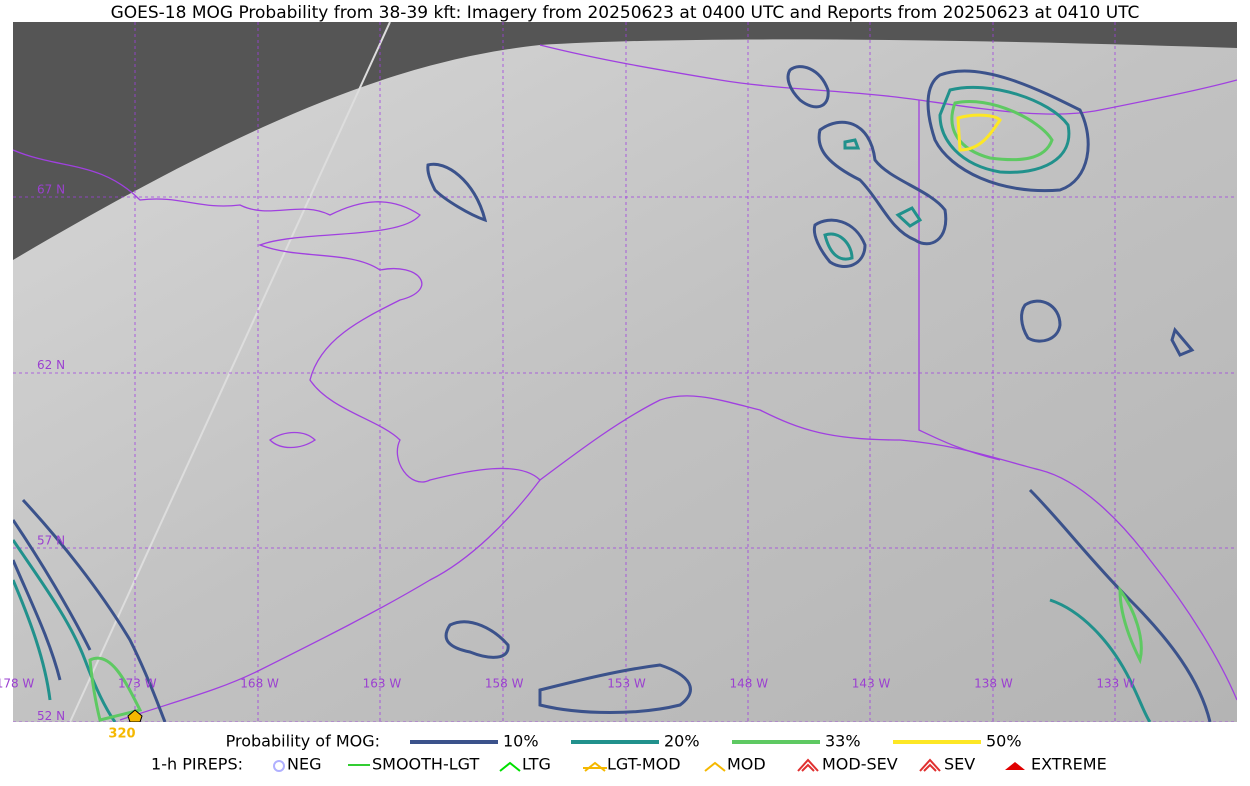 The height and width of the screenshot is (786, 1250). What do you see at coordinates (425, 764) in the screenshot?
I see `legend-label: SMOOTH-LGT` at bounding box center [425, 764].